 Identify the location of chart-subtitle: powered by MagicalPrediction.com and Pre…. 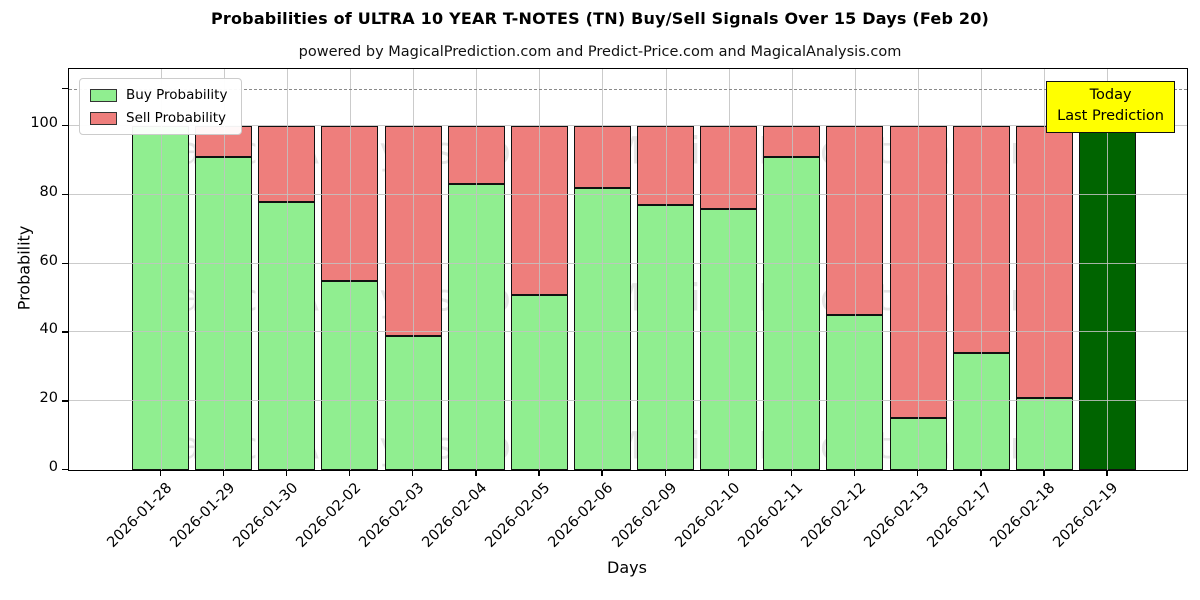
(600, 52).